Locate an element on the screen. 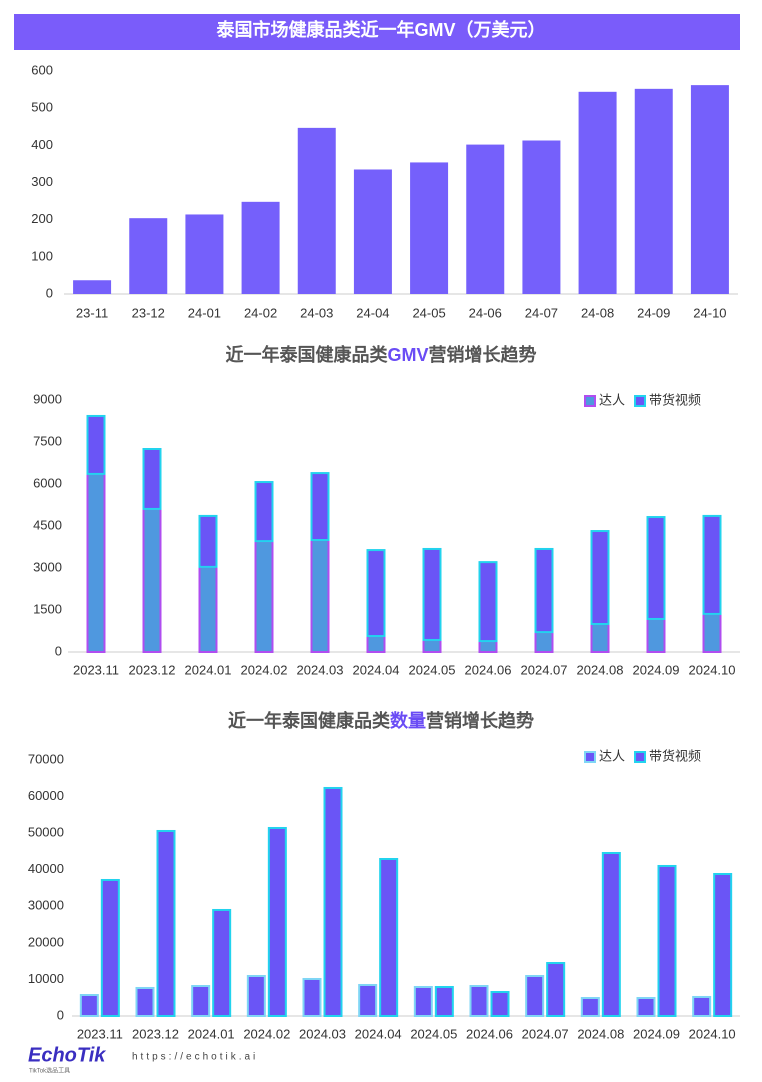 The width and height of the screenshot is (762, 1082). x-tick-label: 24-07 is located at coordinates (541, 312).